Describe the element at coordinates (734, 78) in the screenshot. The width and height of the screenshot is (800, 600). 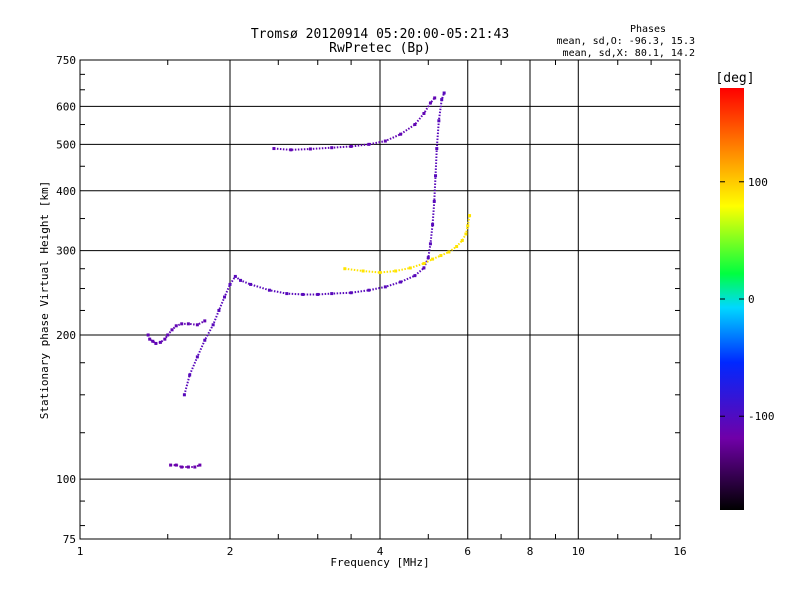
I see `colorbar-label: [deg]` at that location.